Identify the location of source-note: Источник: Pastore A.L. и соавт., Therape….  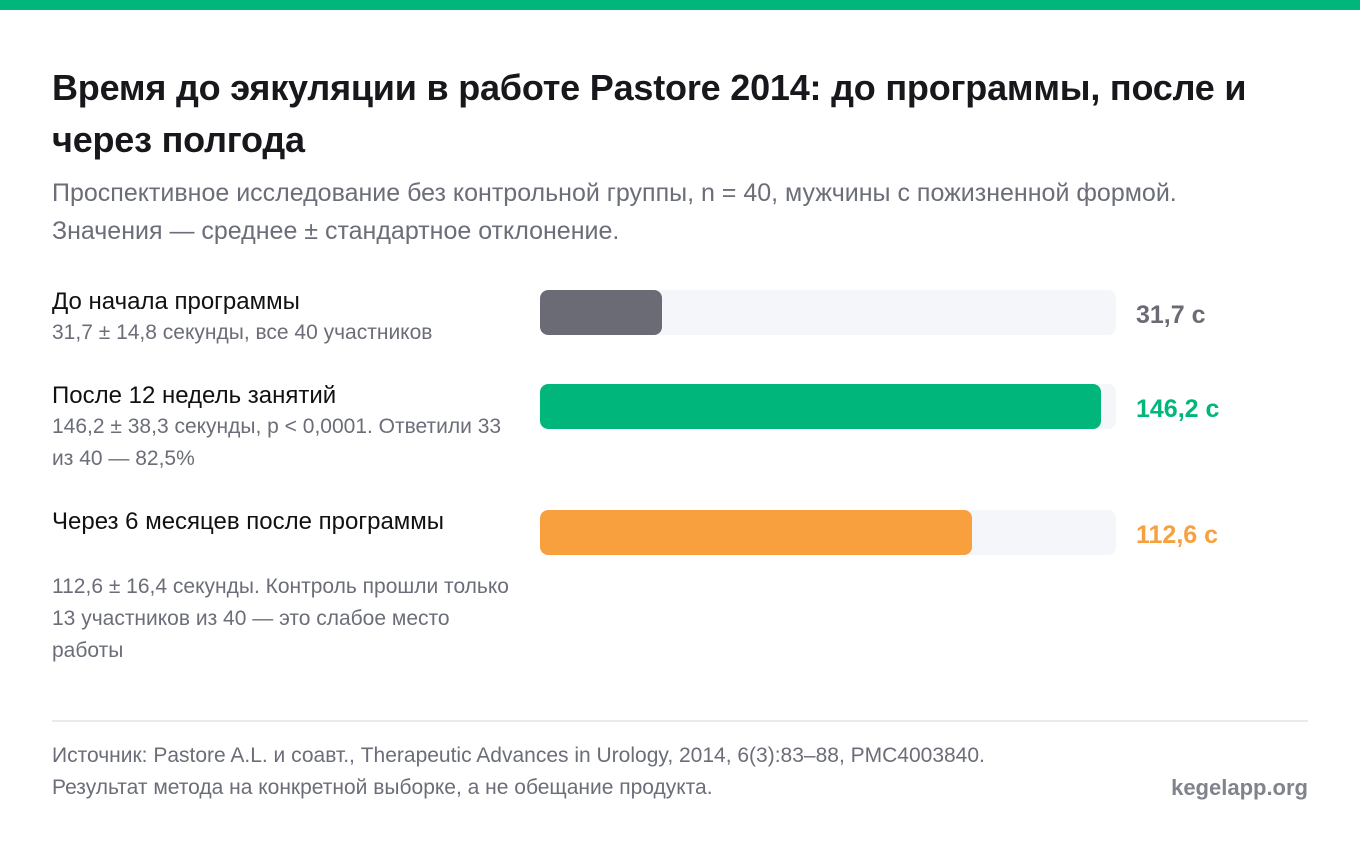
(518, 771).